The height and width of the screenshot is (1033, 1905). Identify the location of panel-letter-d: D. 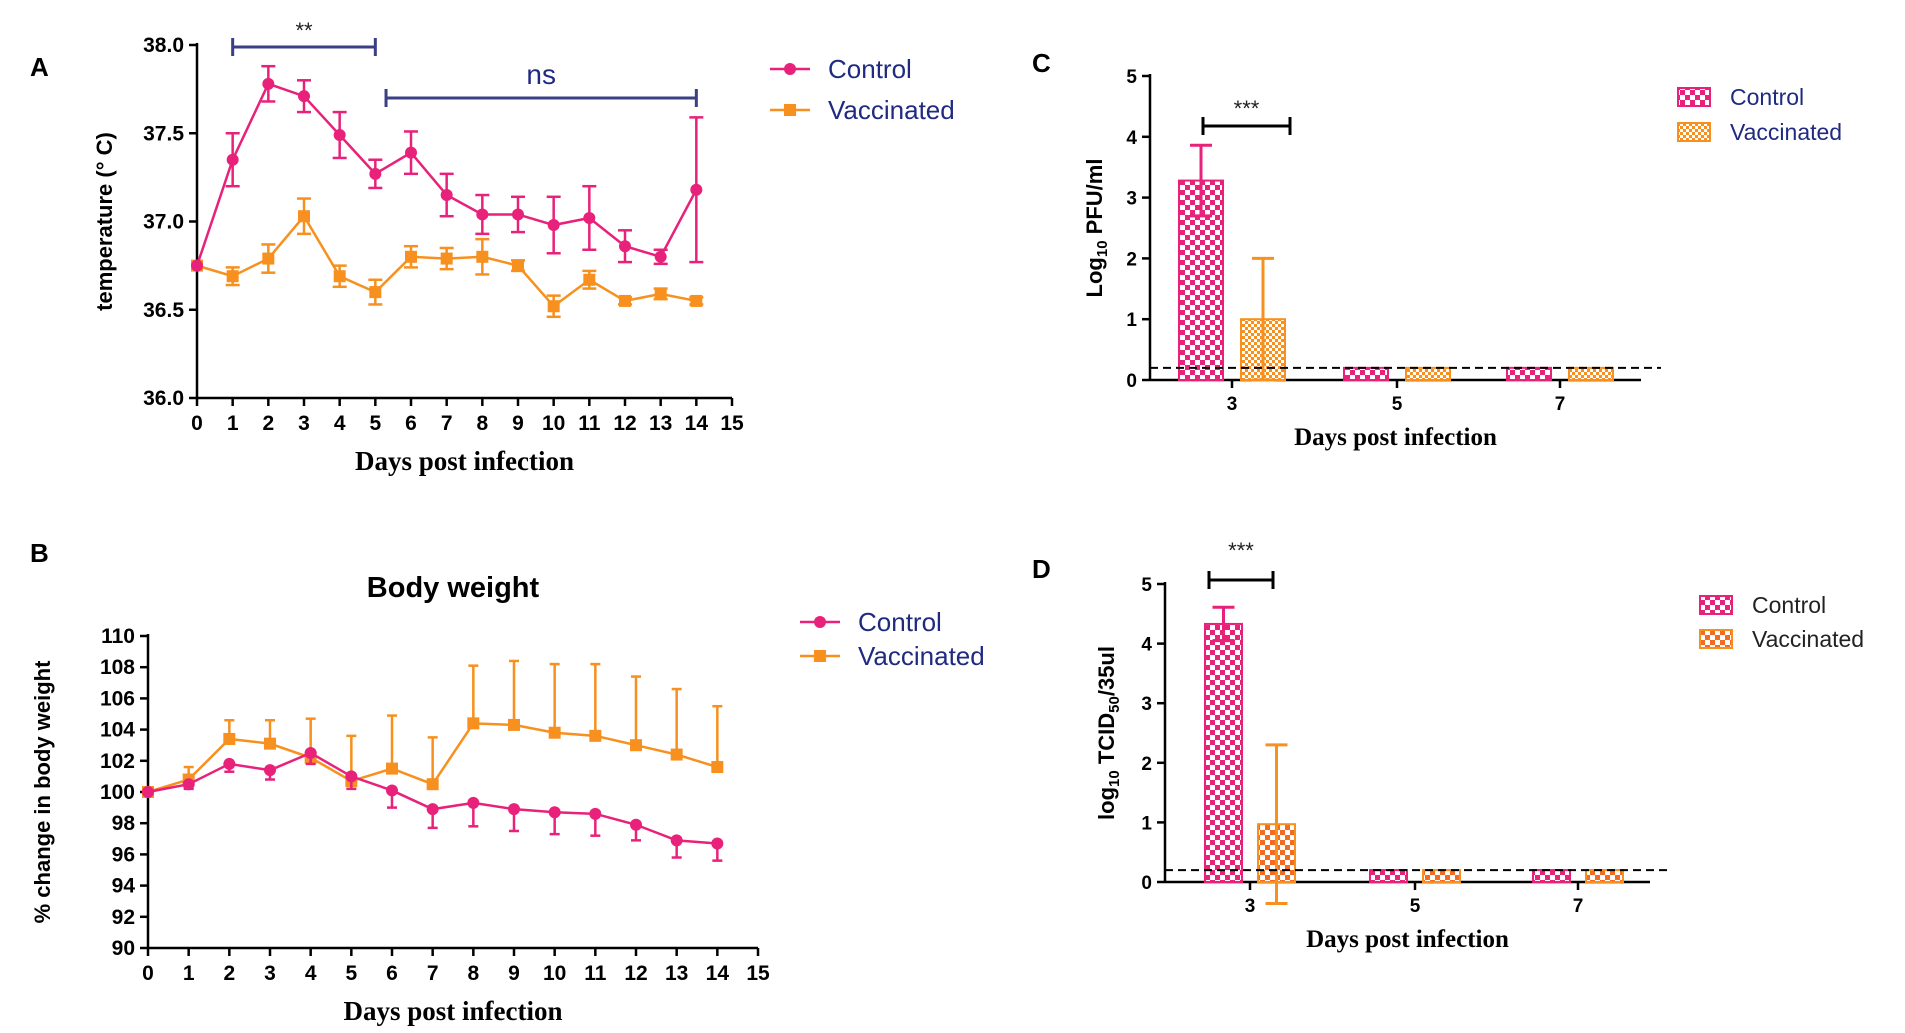
(1041, 569).